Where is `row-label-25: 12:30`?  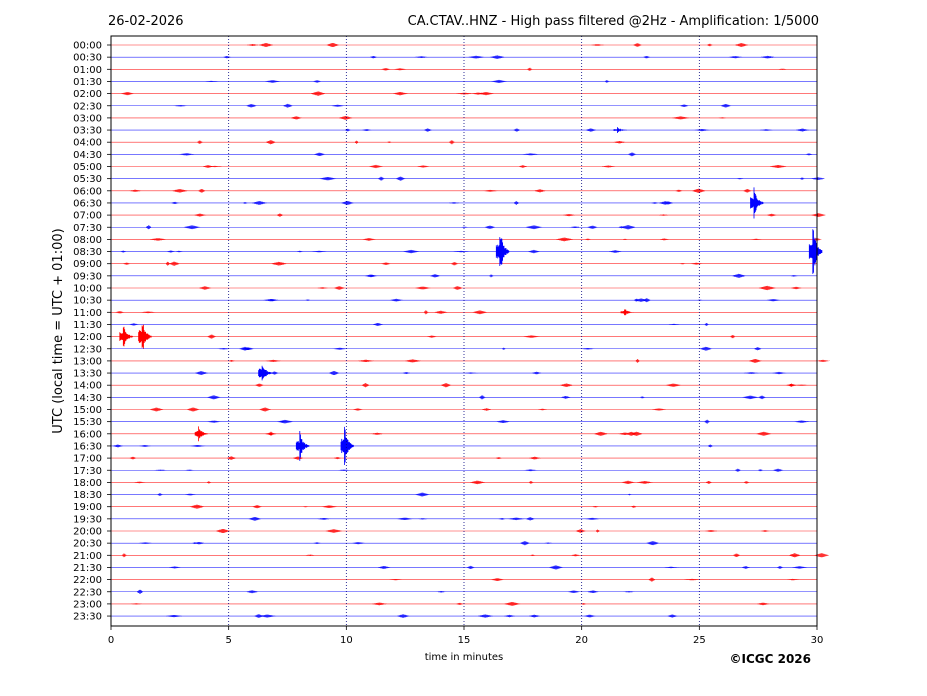
row-label-25: 12:30 is located at coordinates (87, 349).